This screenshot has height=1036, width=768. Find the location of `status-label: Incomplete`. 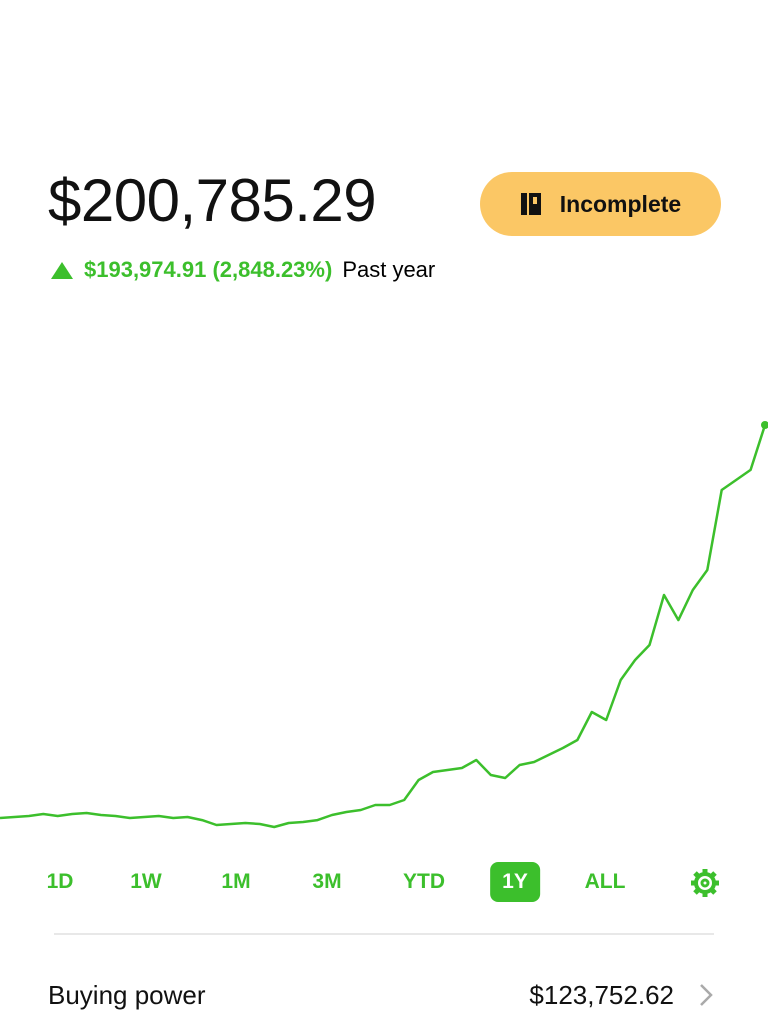

status-label: Incomplete is located at coordinates (620, 203).